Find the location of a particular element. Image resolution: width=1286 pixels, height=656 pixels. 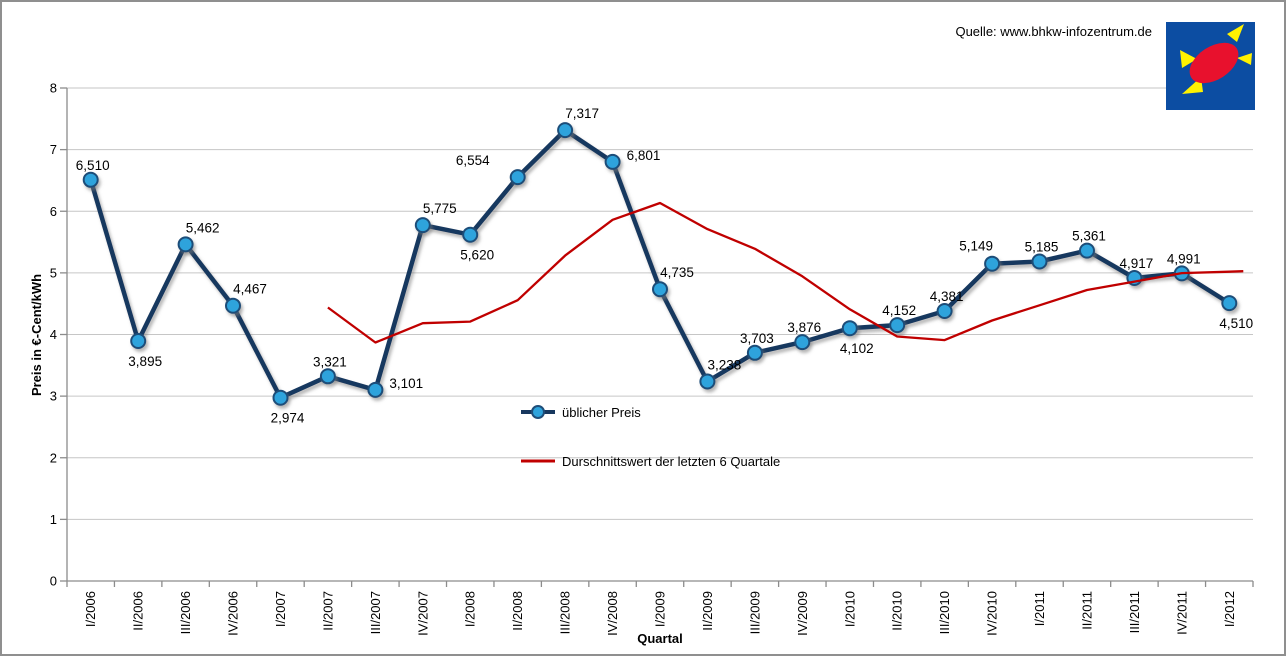

legend-item-durchschnittswert: Durschnittswert der letzten 6 Quartale is located at coordinates (650, 461).